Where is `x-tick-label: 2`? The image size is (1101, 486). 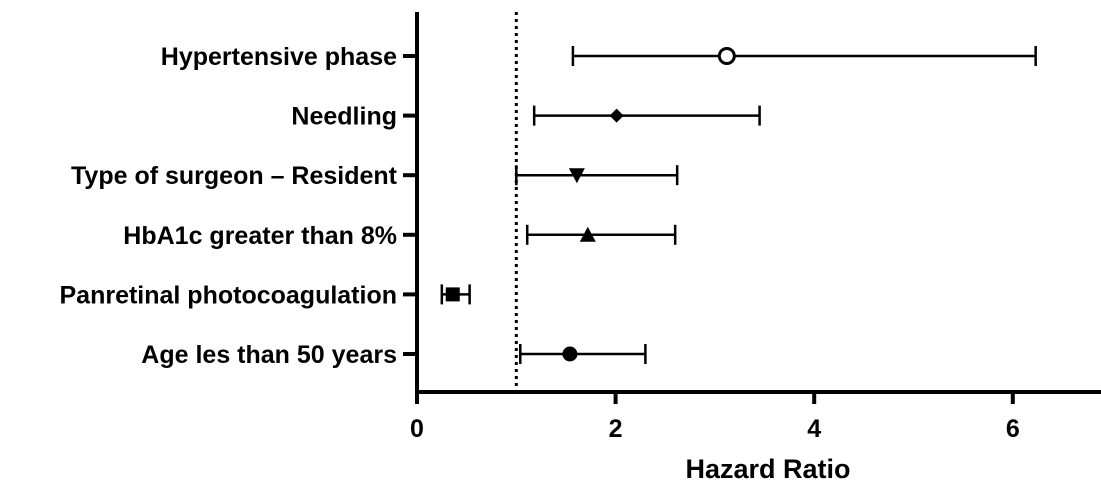
x-tick-label: 2 is located at coordinates (616, 429).